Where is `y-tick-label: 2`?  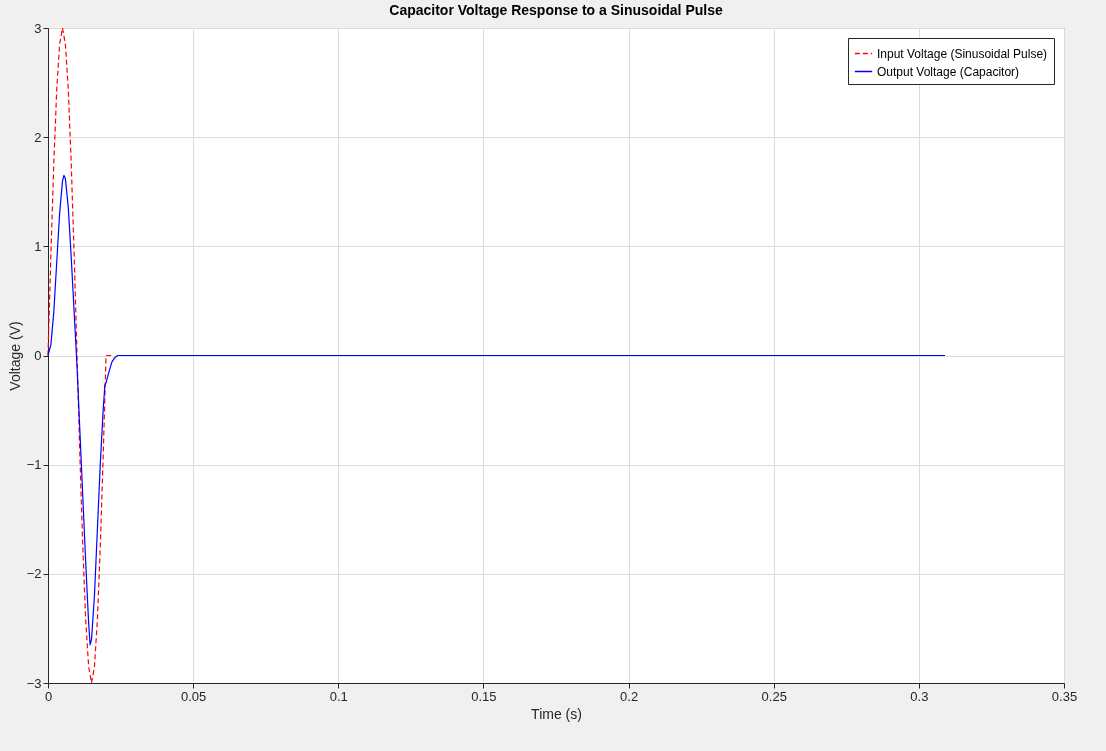 y-tick-label: 2 is located at coordinates (38, 137).